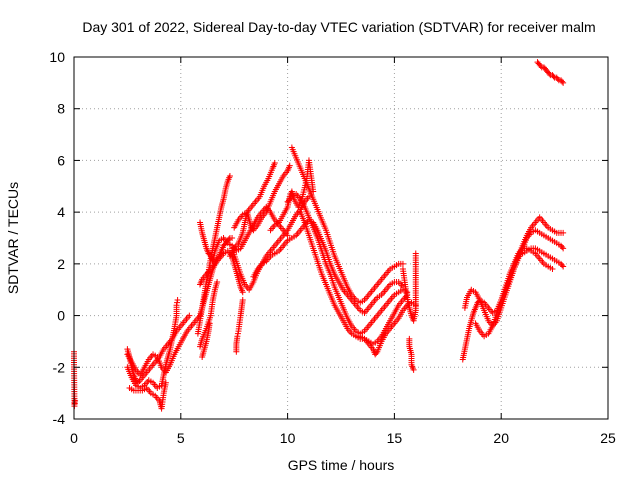  Describe the element at coordinates (341, 465) in the screenshot. I see `x-axis-label: GPS time / hours` at that location.